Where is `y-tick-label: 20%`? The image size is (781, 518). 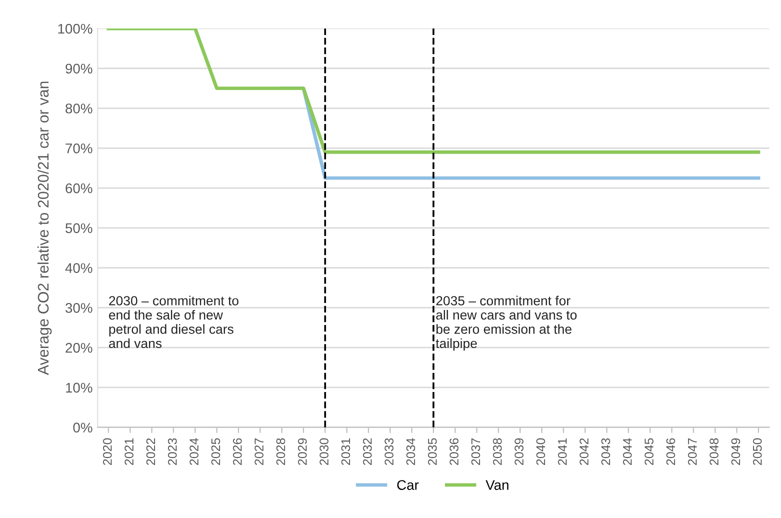 y-tick-label: 20% is located at coordinates (79, 347).